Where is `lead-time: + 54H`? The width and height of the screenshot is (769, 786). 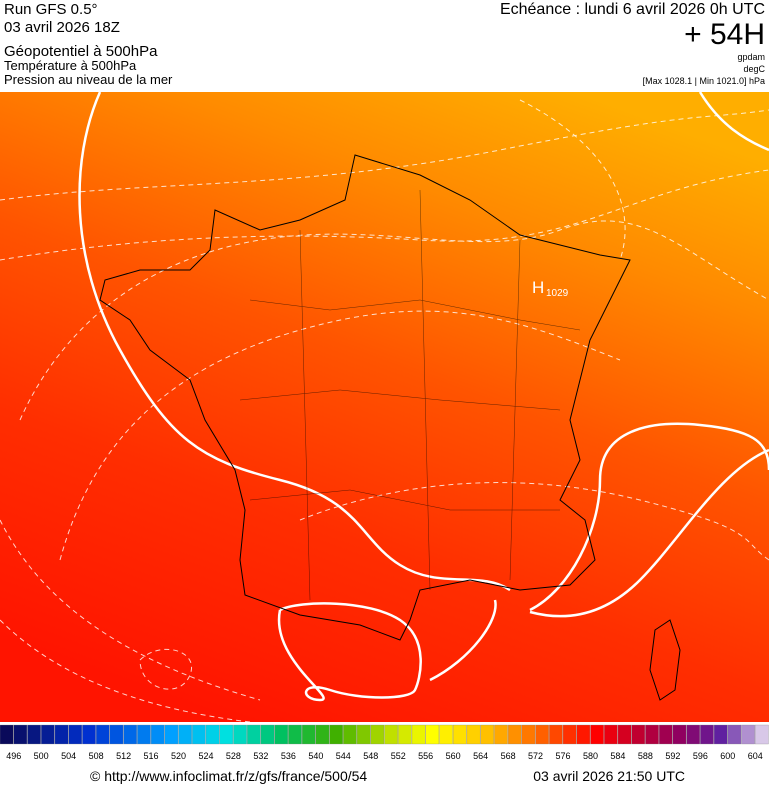
lead-time: + 54H is located at coordinates (724, 34).